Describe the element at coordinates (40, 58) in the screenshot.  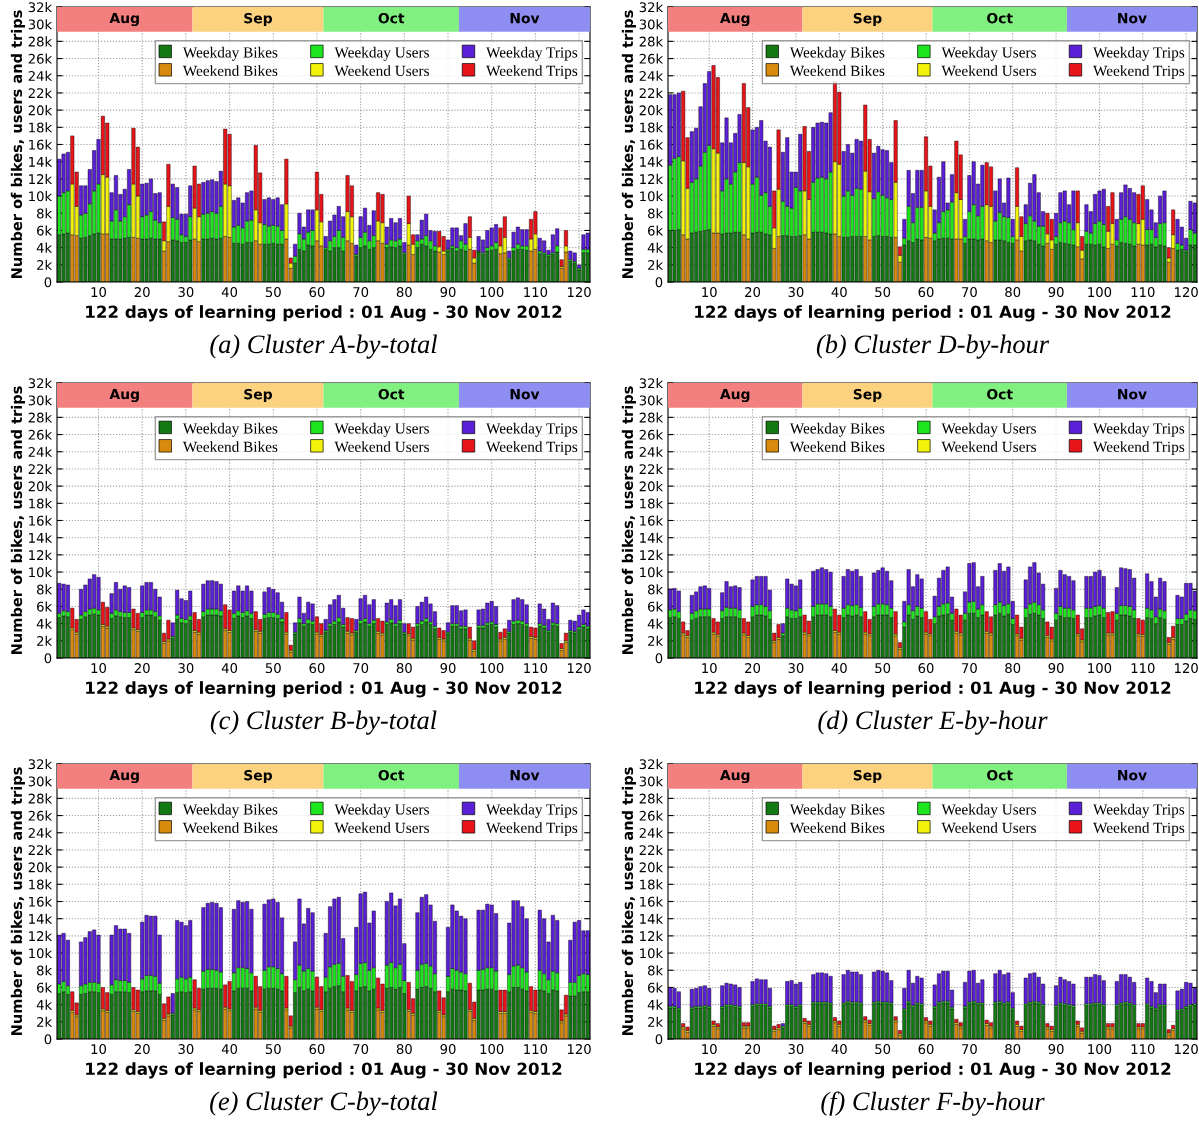
I see `y-tick-label: 26k` at that location.